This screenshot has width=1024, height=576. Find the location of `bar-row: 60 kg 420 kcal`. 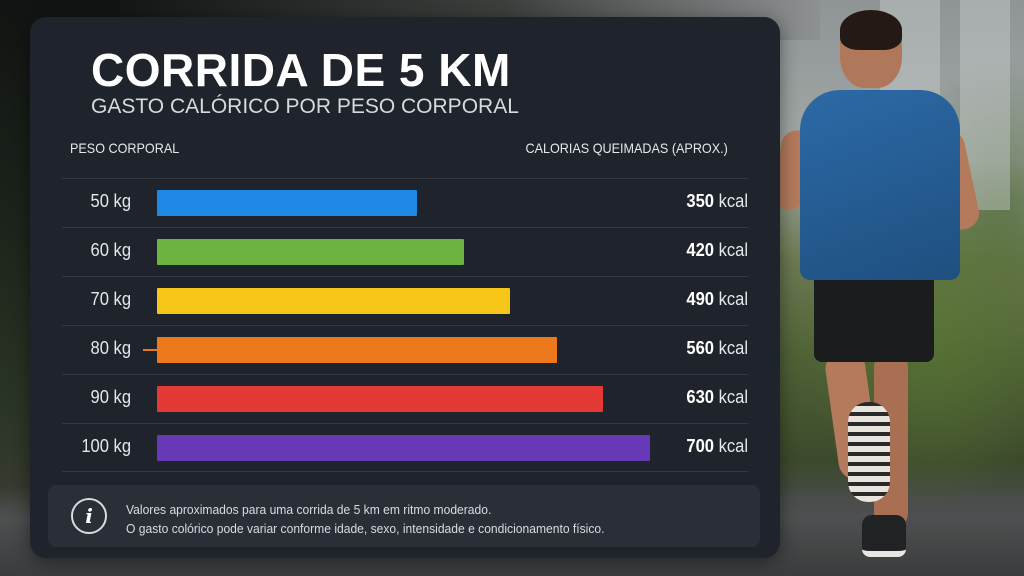

bar-row: 60 kg 420 kcal is located at coordinates (405, 251).